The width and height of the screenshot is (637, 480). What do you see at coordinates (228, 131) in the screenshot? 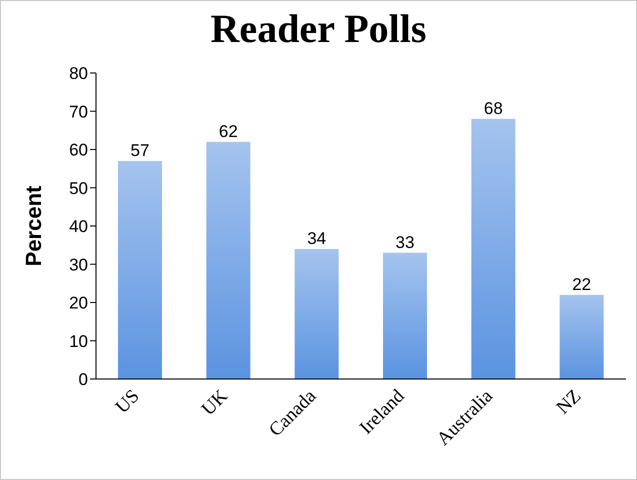
I see `data-label: 62` at bounding box center [228, 131].